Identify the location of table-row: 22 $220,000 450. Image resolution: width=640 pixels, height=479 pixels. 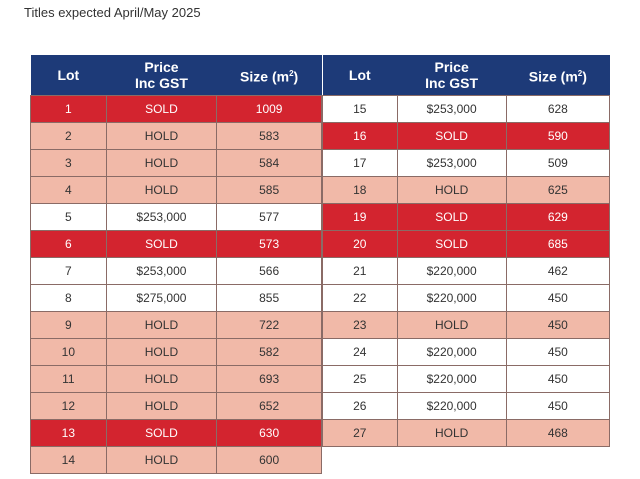
(466, 298).